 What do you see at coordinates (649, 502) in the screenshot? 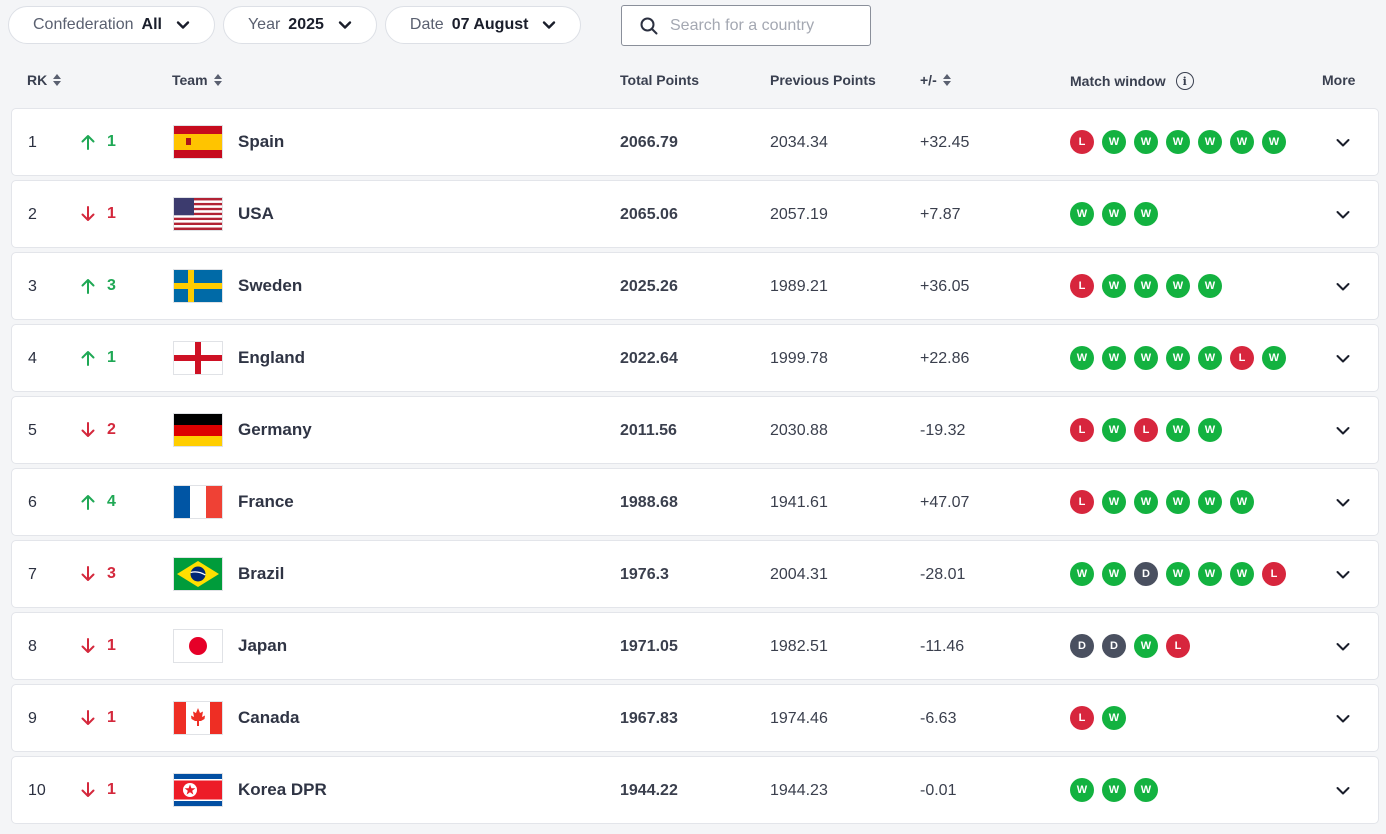
I see `total-points: 1988.68` at bounding box center [649, 502].